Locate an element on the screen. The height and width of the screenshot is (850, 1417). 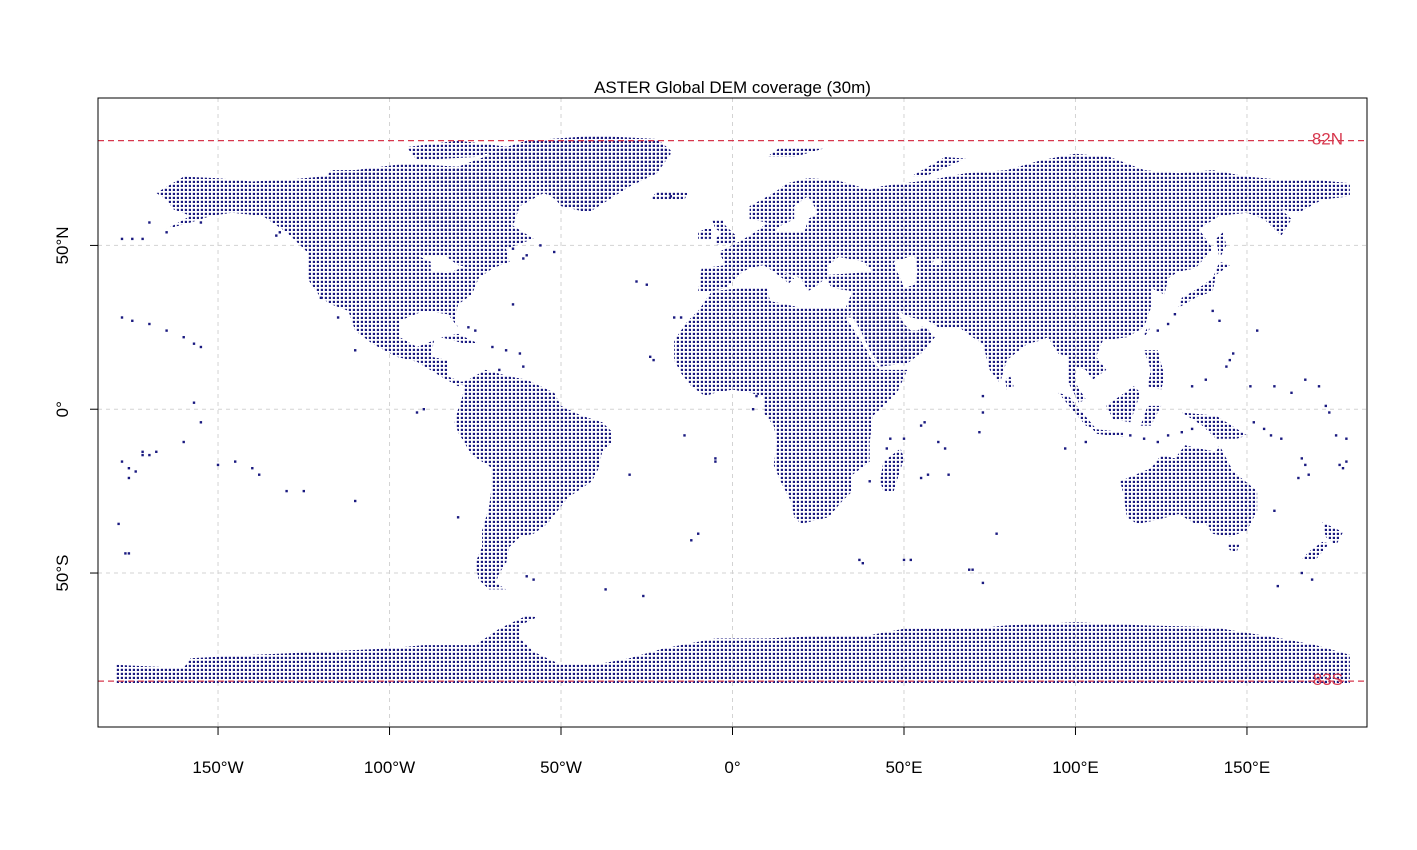
land-svalbard is located at coordinates (797, 152).